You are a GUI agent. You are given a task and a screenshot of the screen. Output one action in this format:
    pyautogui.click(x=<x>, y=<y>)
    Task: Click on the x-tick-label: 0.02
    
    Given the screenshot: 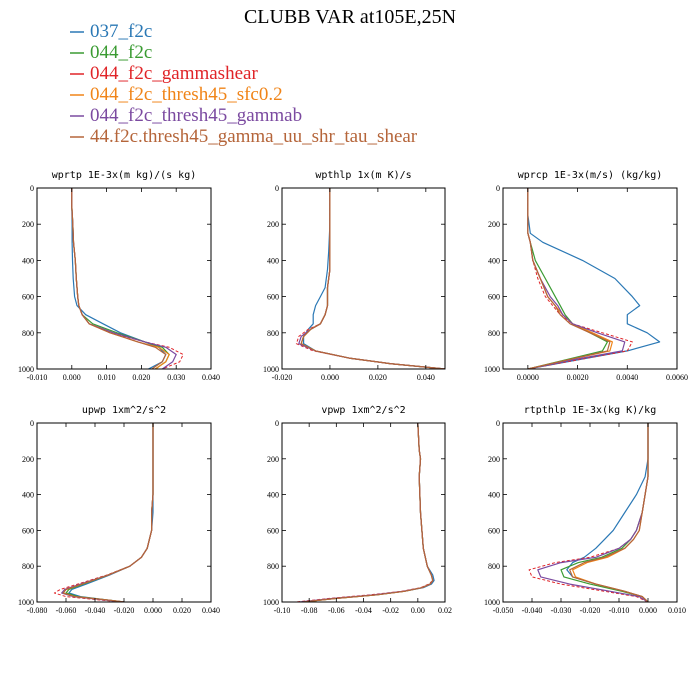 What is the action you would take?
    pyautogui.click(x=445, y=610)
    